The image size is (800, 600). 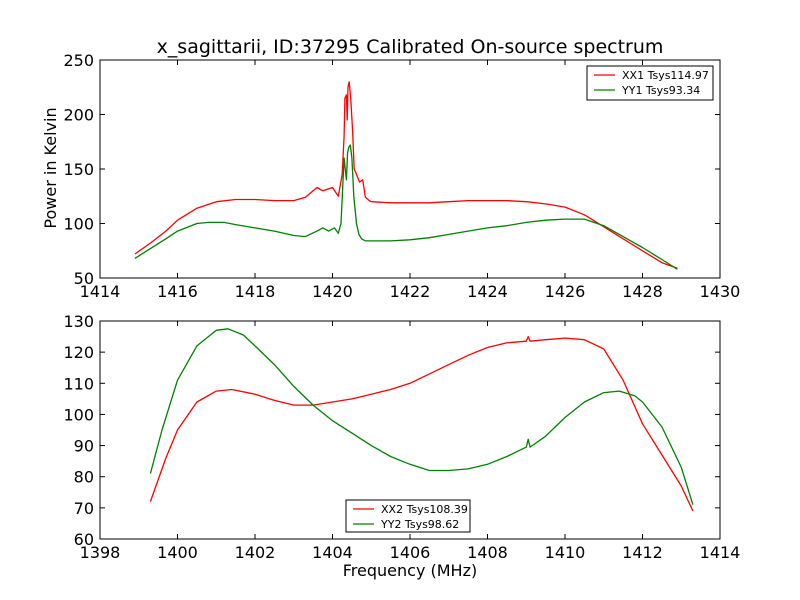 I want to click on top-x-tick-label: 1414, so click(x=100, y=291).